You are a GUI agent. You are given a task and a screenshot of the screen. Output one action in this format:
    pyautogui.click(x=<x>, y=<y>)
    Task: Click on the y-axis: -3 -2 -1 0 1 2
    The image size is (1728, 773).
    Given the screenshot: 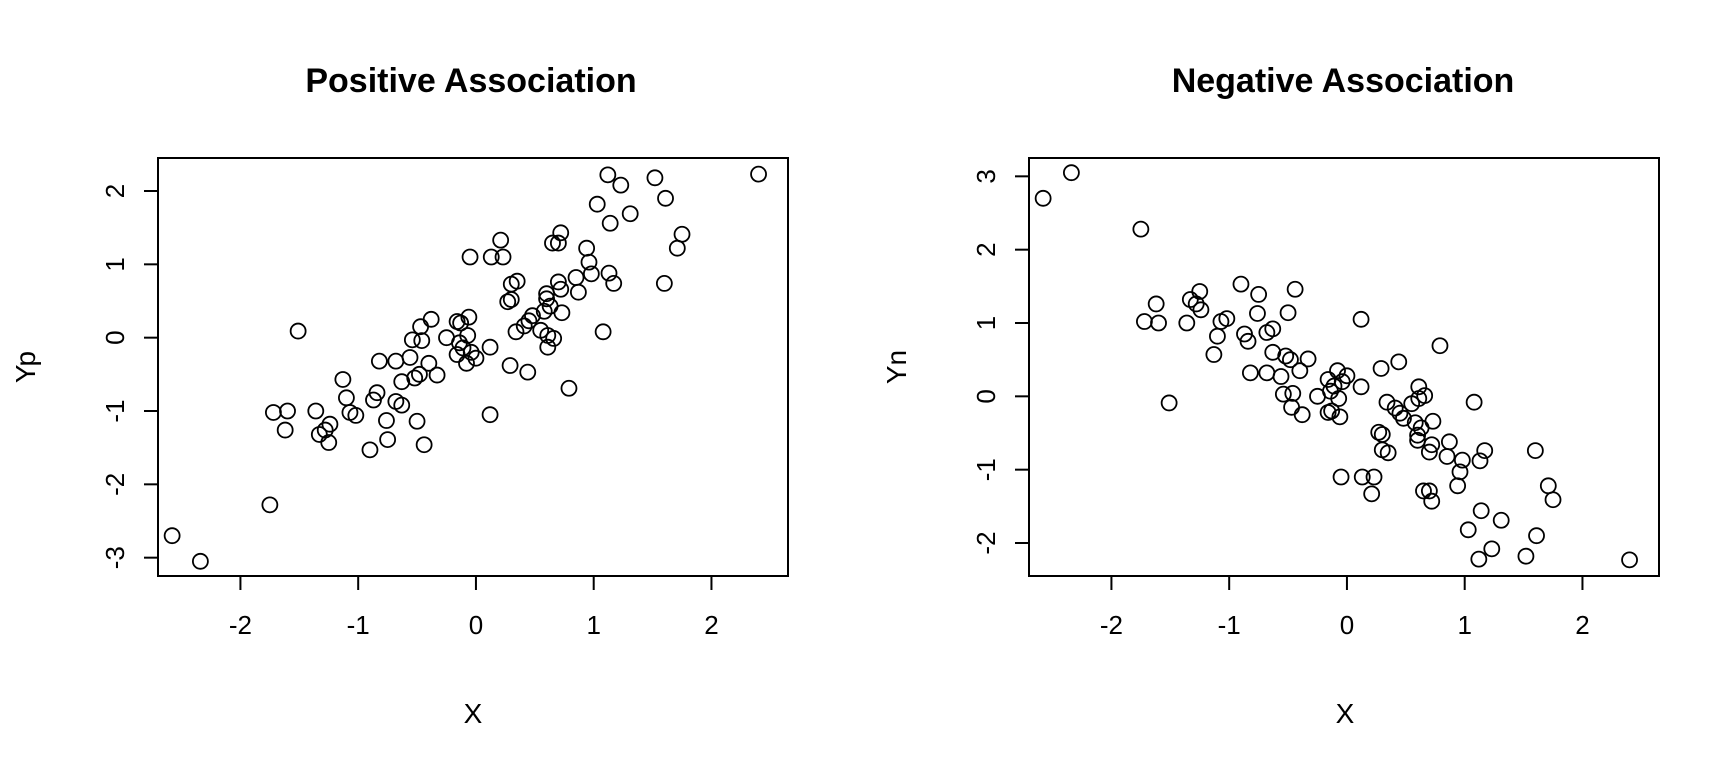 What is the action you would take?
    pyautogui.click(x=129, y=376)
    